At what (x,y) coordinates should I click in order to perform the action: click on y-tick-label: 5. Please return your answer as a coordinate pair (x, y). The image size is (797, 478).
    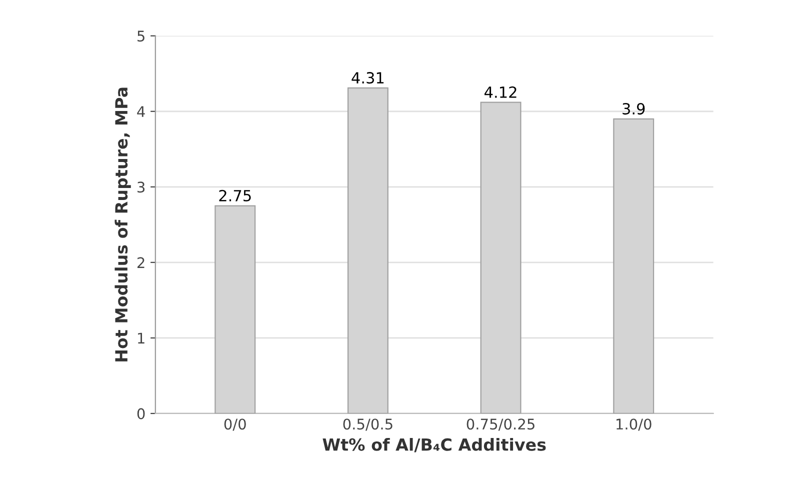
    Looking at the image, I should click on (141, 36).